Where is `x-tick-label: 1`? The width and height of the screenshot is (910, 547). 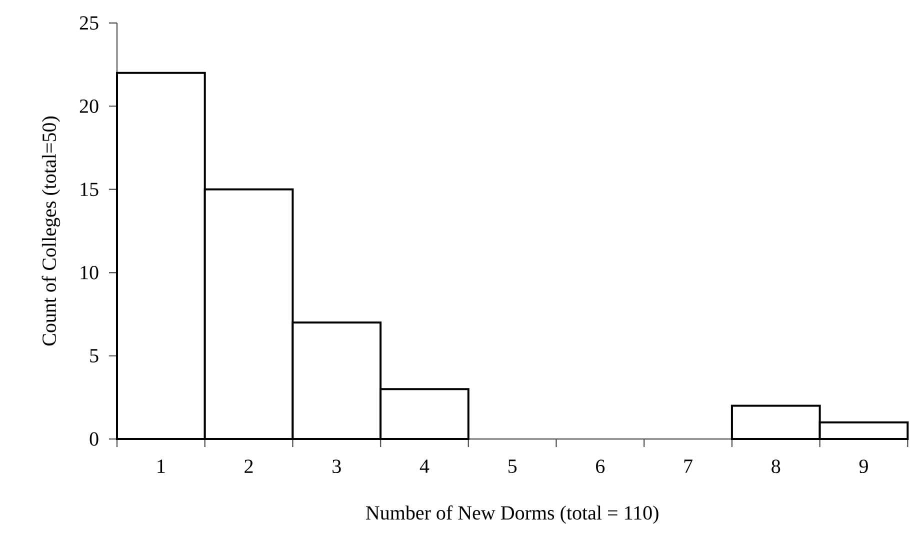
x-tick-label: 1 is located at coordinates (161, 466).